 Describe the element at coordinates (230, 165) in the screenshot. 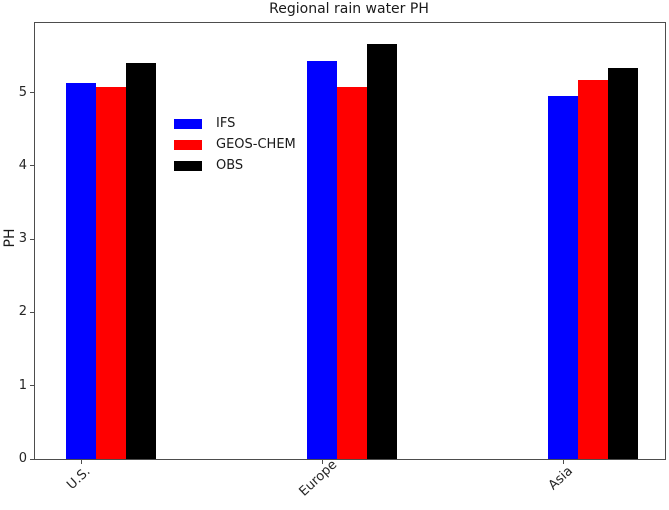

I see `legend-label-obs: OBS` at that location.